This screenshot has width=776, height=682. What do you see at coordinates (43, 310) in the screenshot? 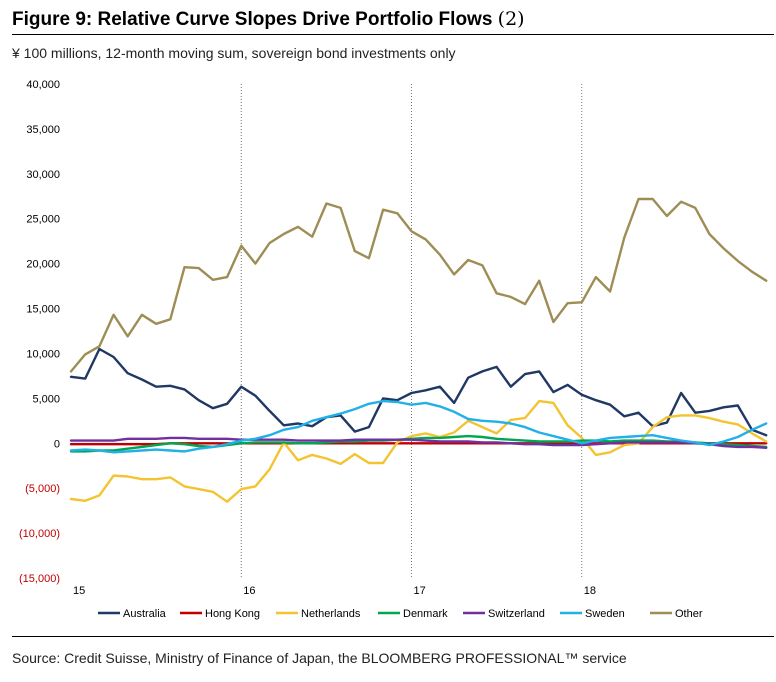
I see `y-tick-label: 15,000` at bounding box center [43, 310].